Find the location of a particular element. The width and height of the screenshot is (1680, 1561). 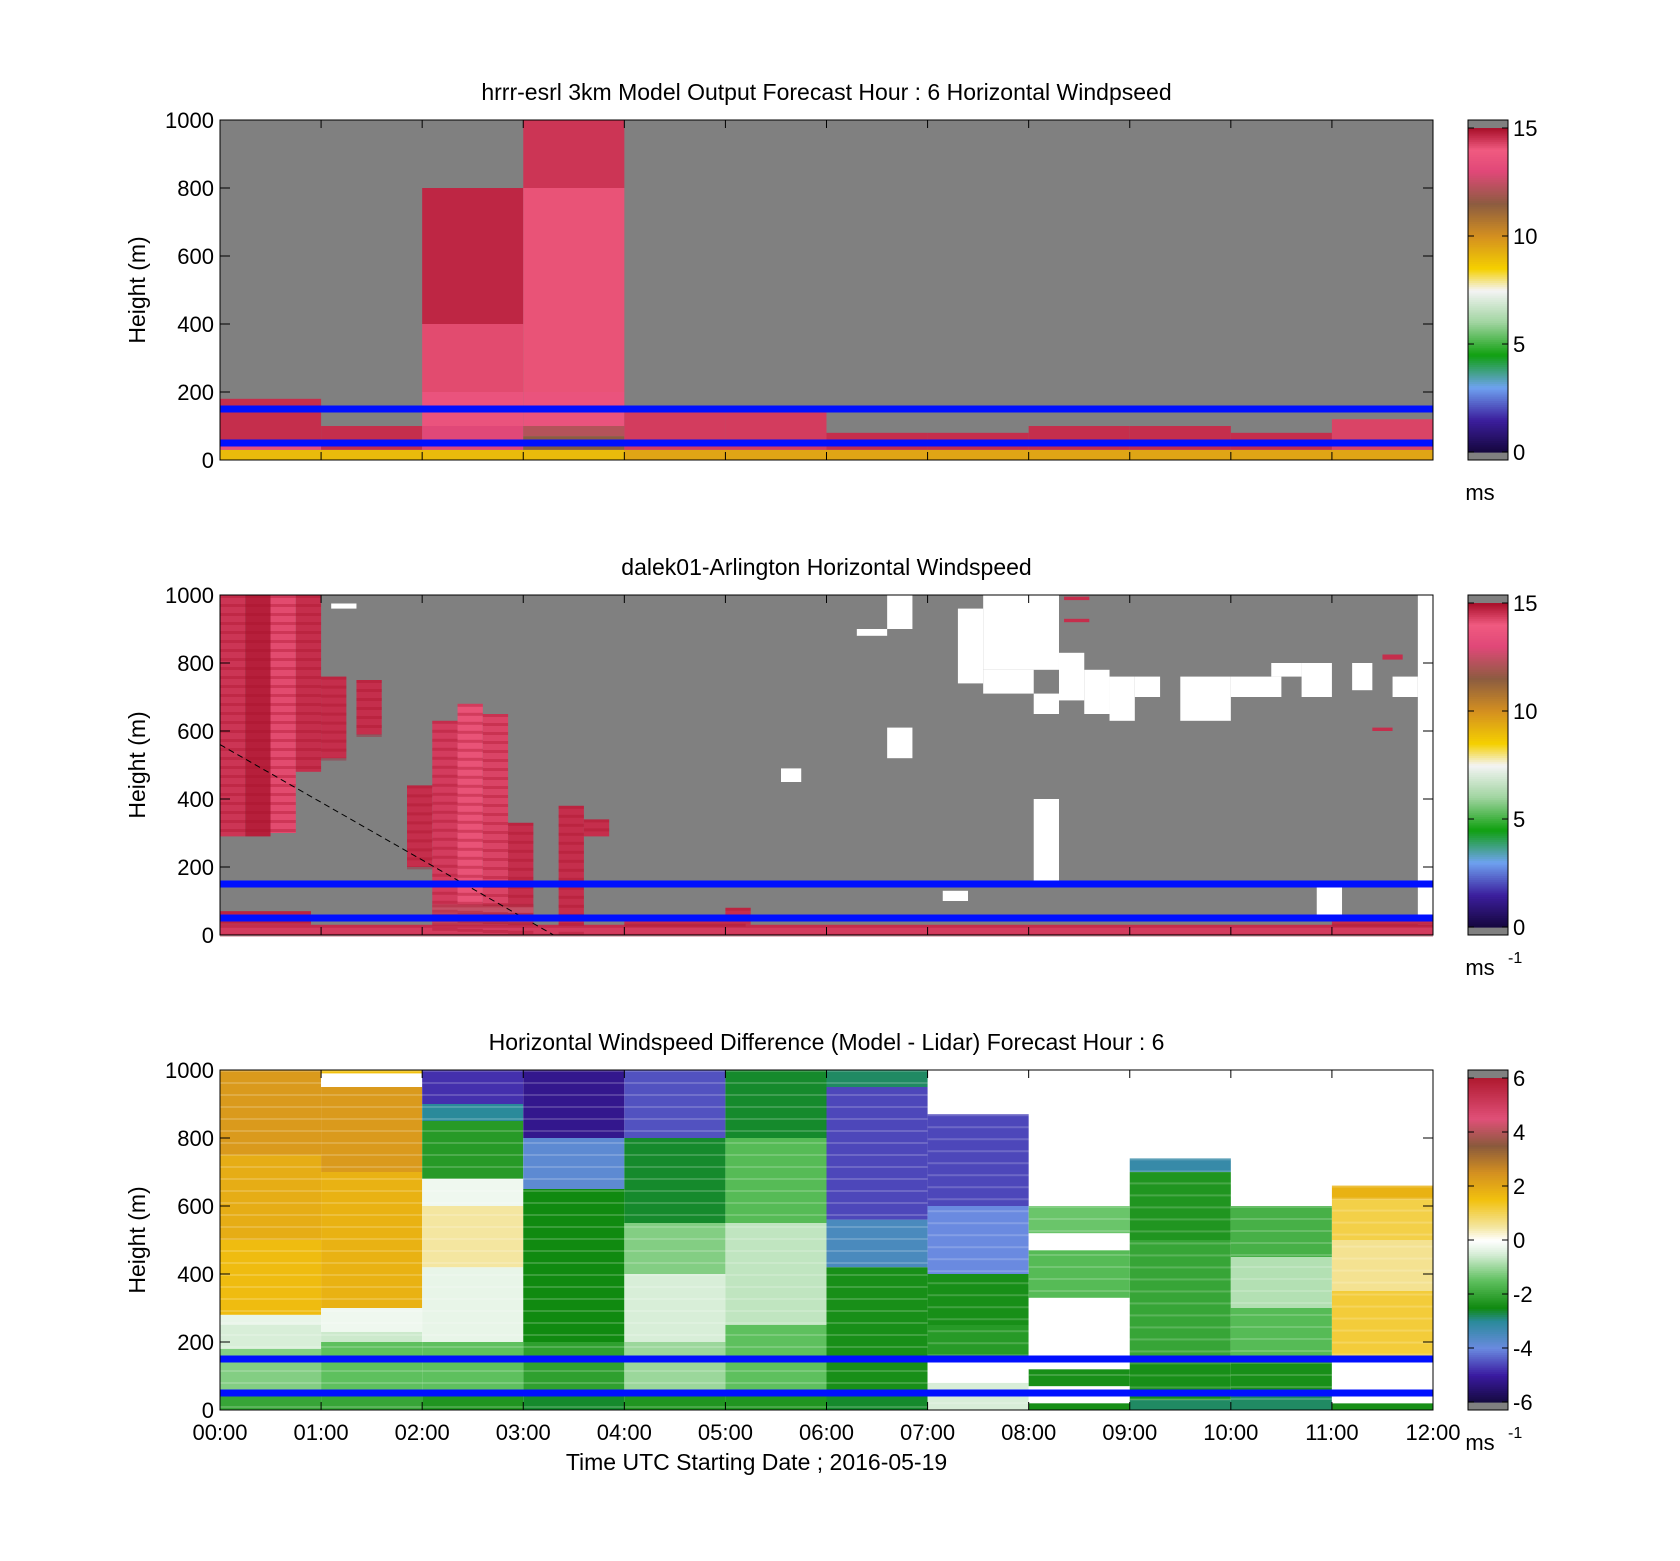

colorbar-under is located at coordinates (1488, 456).